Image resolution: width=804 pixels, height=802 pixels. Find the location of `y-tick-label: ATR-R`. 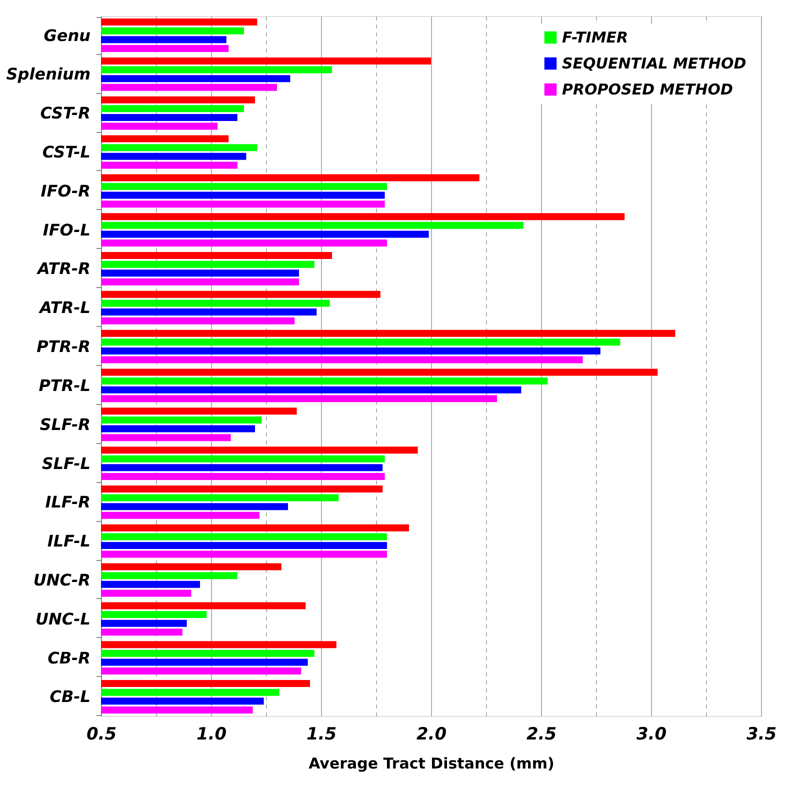

y-tick-label: ATR-R is located at coordinates (62, 268).